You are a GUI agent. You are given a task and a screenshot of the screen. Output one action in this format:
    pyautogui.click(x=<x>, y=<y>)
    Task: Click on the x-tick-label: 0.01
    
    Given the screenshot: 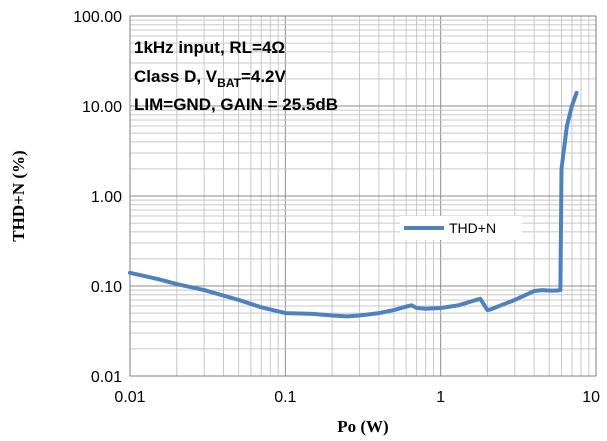 What is the action you would take?
    pyautogui.click(x=129, y=397)
    